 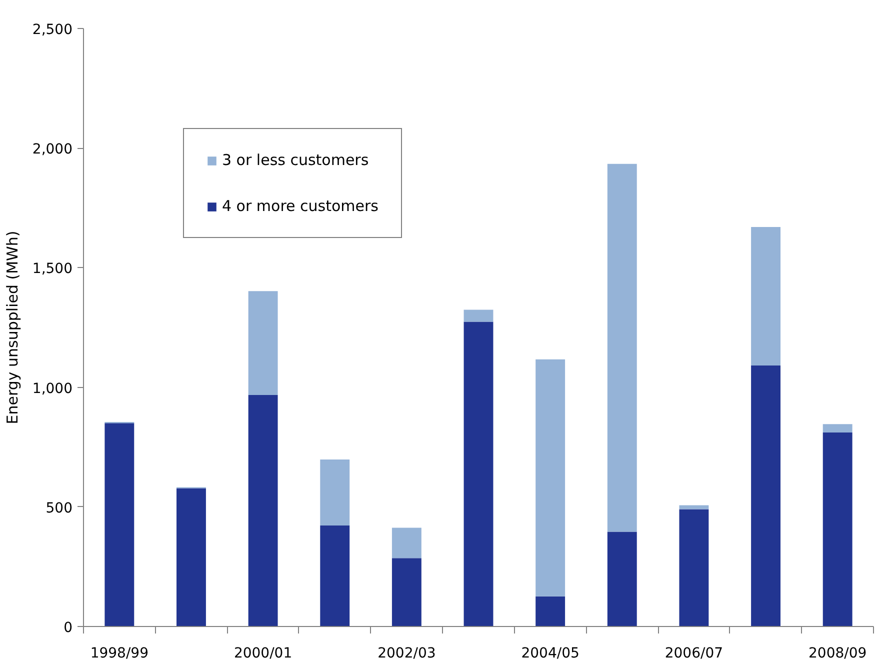 I want to click on y-tick-label: 2,000, so click(x=52, y=150).